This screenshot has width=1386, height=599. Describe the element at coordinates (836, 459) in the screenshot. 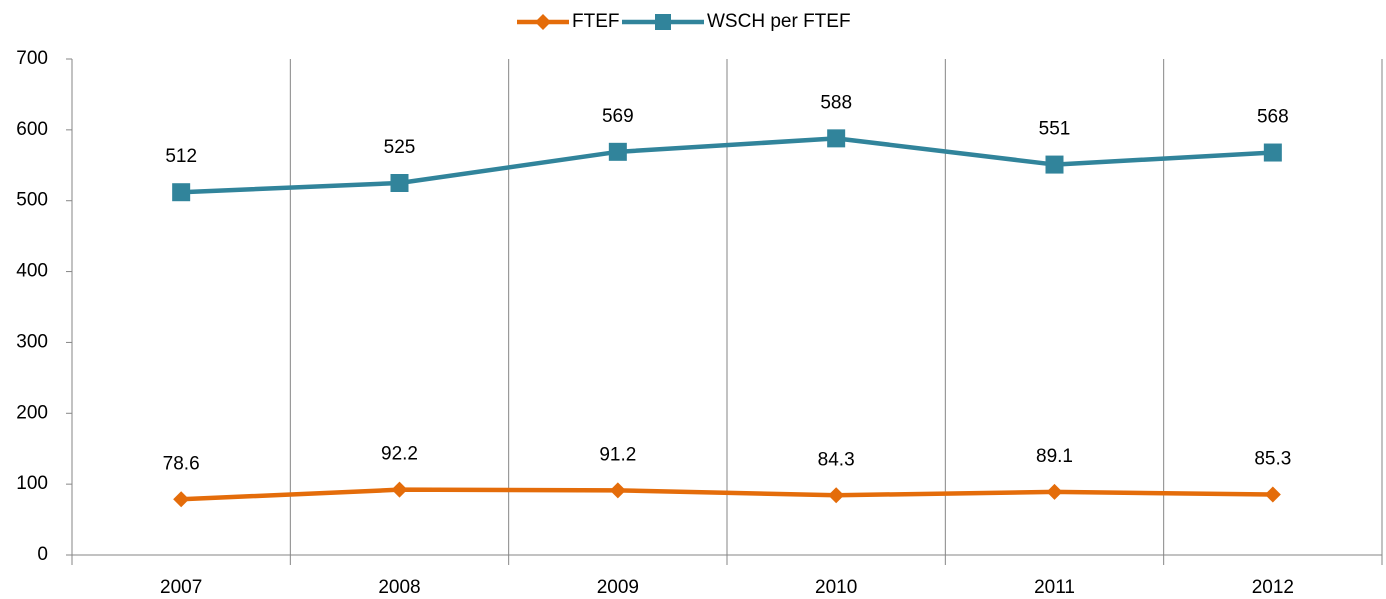

I see `data-label: 84.3` at that location.